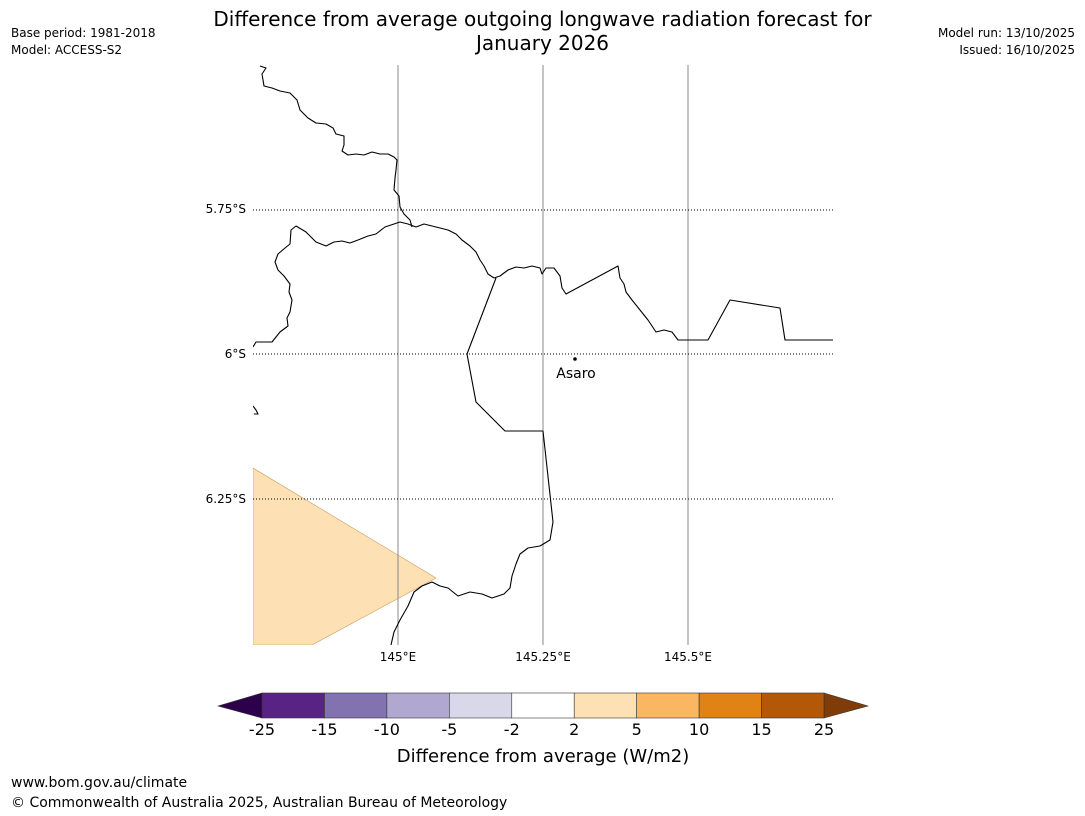 Image resolution: width=1085 pixels, height=816 pixels. Describe the element at coordinates (83, 42) in the screenshot. I see `header-left-meta: Base period: 1981-2018 Model: ACCESS-S2` at that location.